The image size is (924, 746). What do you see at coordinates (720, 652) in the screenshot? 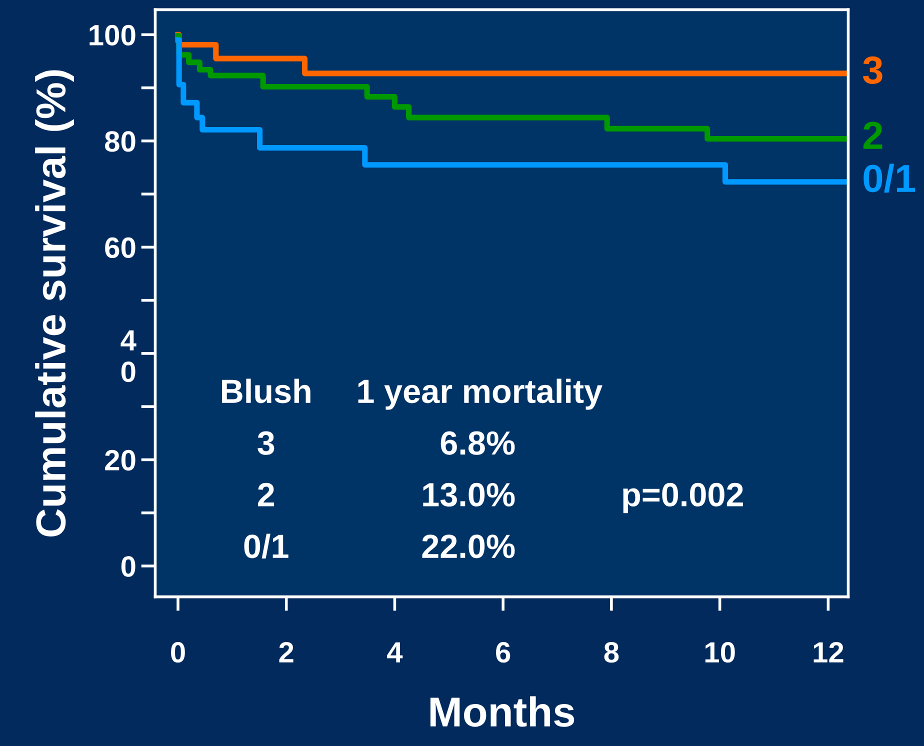
I see `x-tick-label: 10` at bounding box center [720, 652].